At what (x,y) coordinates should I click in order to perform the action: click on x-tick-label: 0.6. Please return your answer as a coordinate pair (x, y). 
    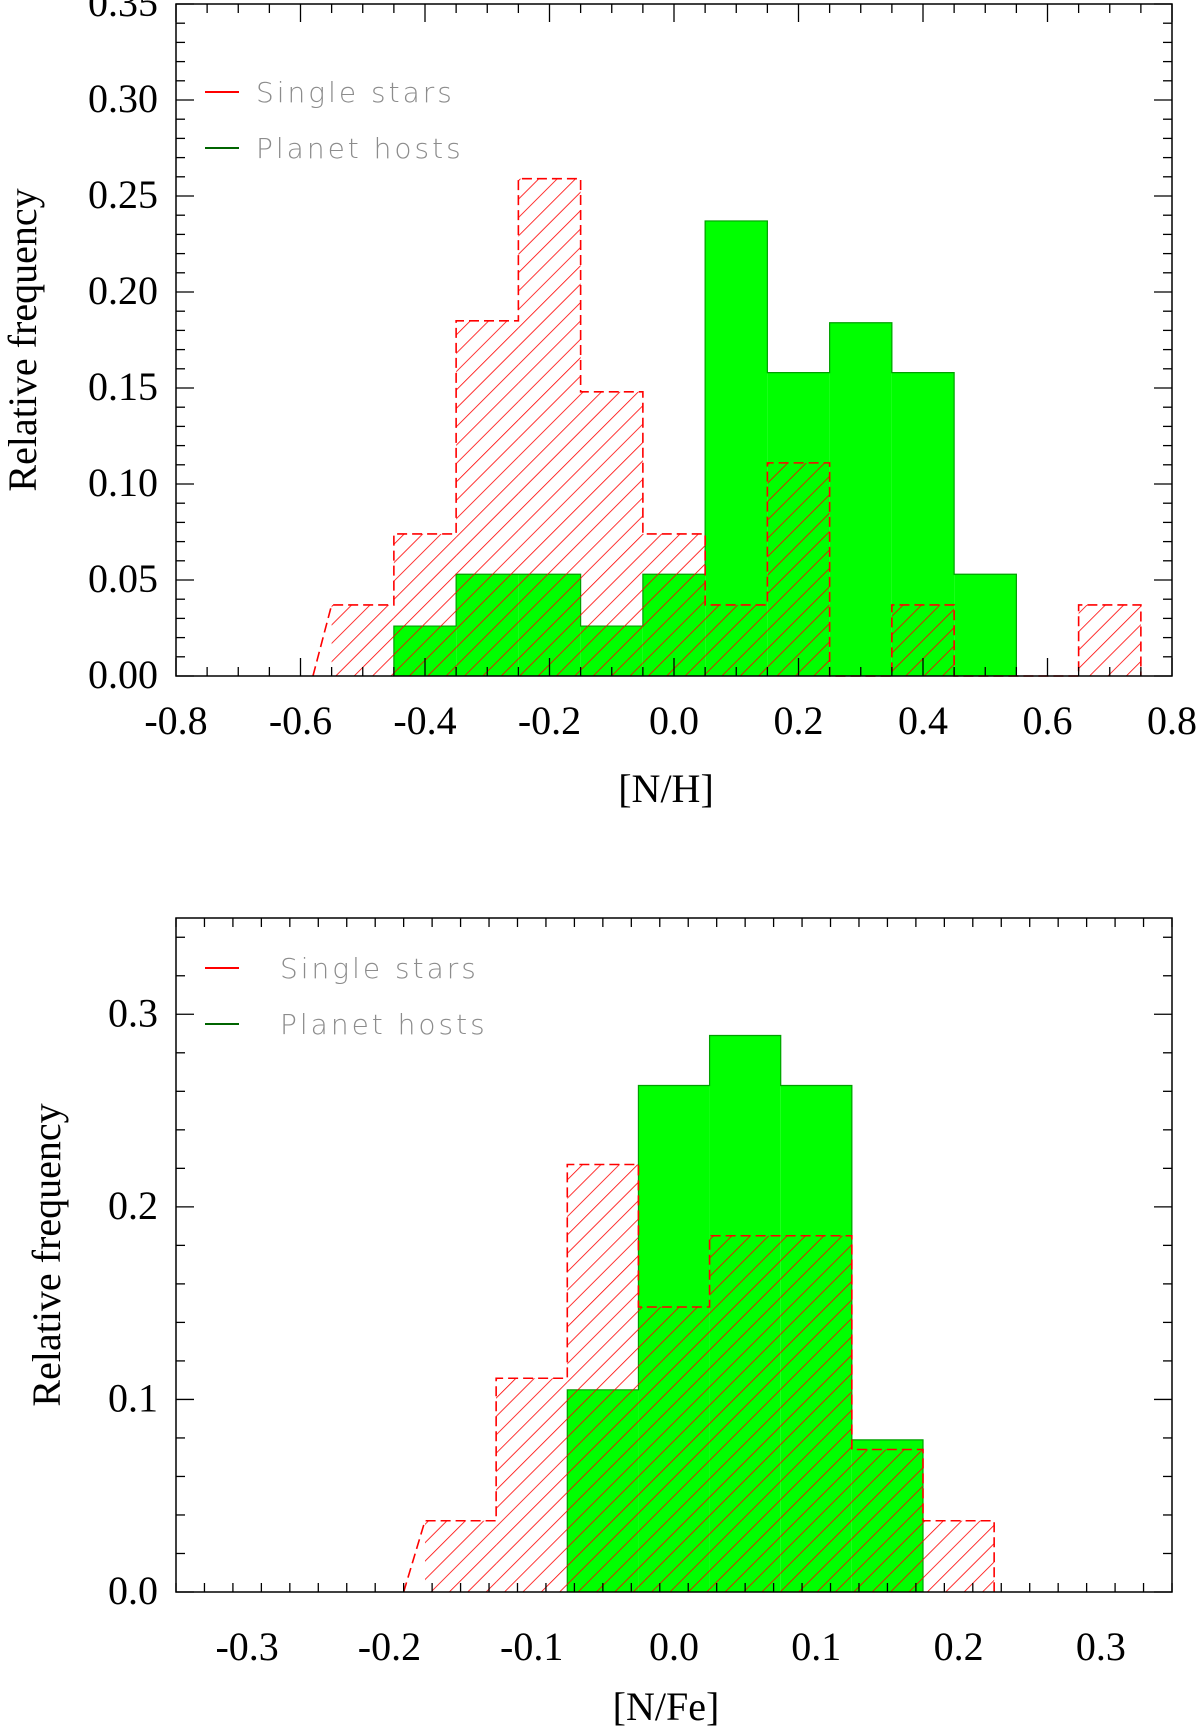
    Looking at the image, I should click on (1048, 720).